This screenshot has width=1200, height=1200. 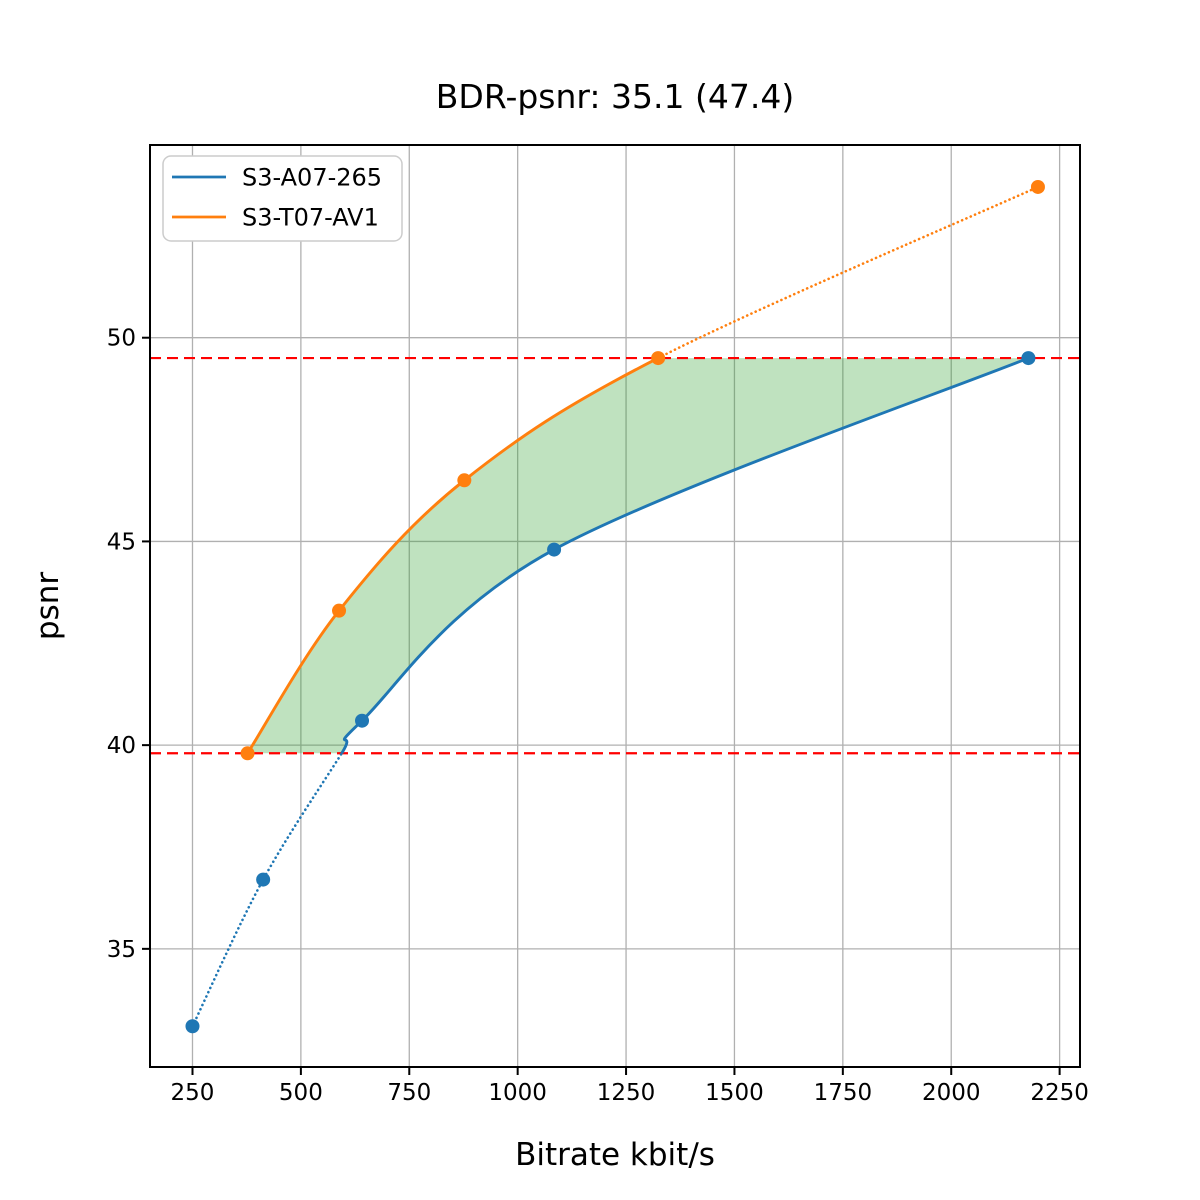 I want to click on x-axis-label: Bitrate kbit/s, so click(x=615, y=1155).